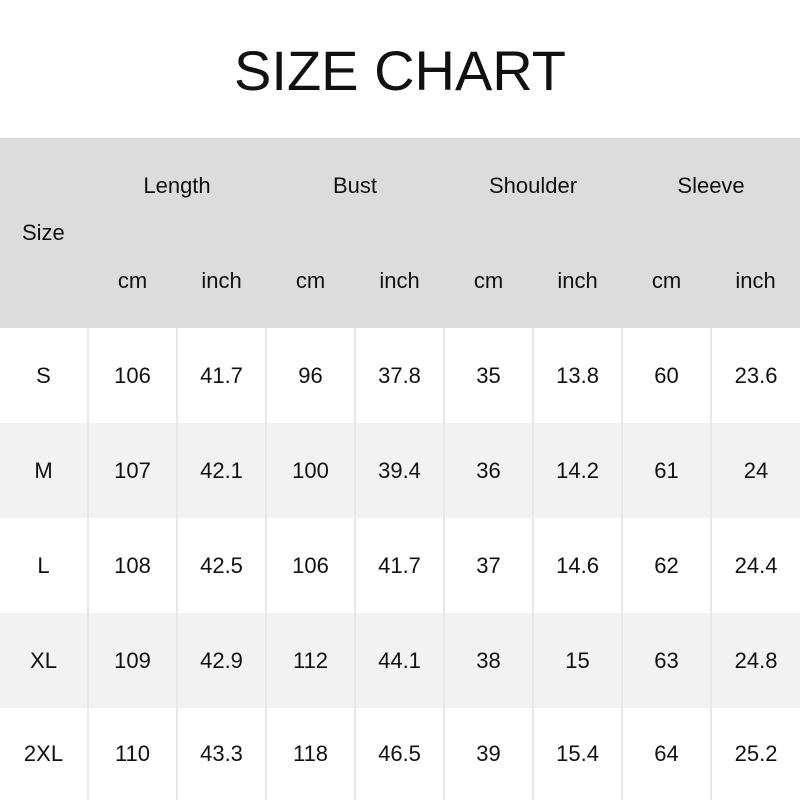  Describe the element at coordinates (755, 565) in the screenshot. I see `value-cell: 24.4` at that location.